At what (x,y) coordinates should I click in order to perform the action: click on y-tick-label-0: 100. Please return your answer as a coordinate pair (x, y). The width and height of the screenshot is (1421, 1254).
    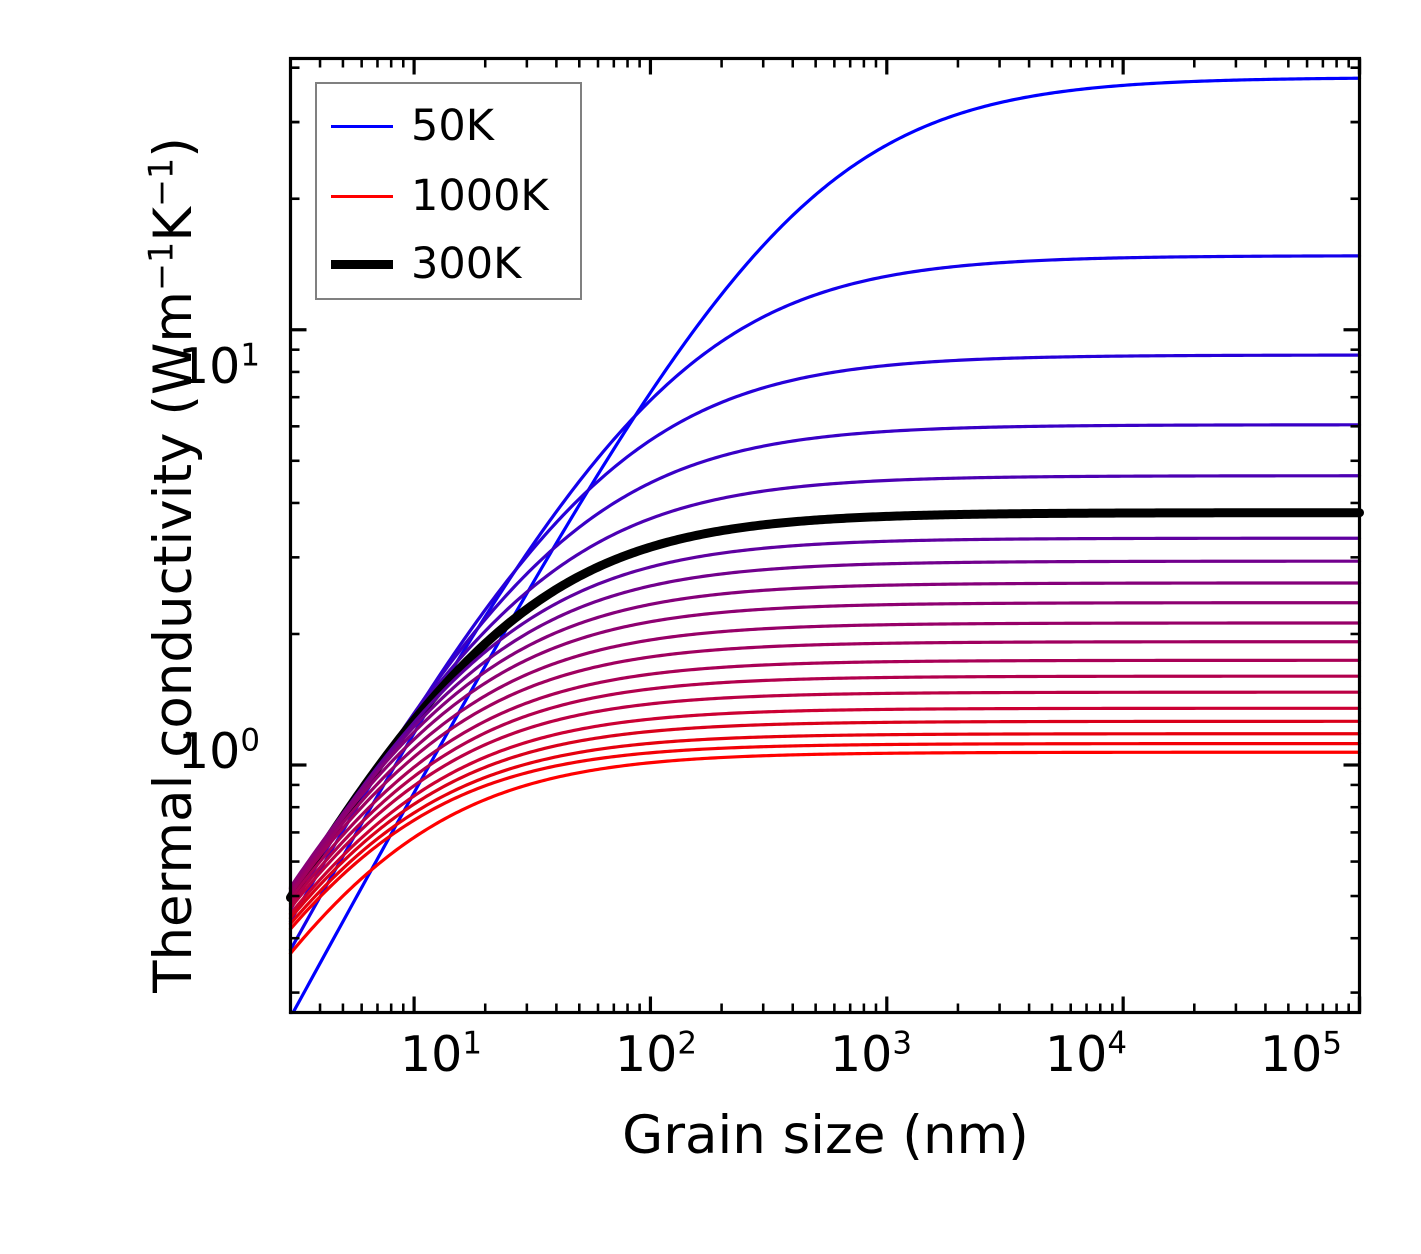
    Looking at the image, I should click on (219, 751).